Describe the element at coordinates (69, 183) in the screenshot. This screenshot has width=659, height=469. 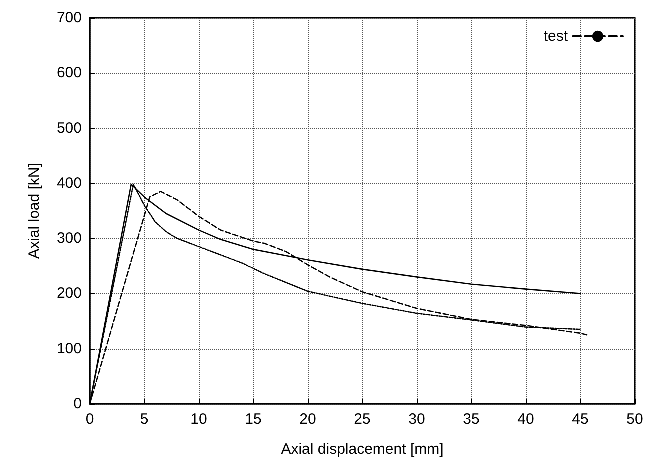
I see `y-tick-label: 400` at that location.